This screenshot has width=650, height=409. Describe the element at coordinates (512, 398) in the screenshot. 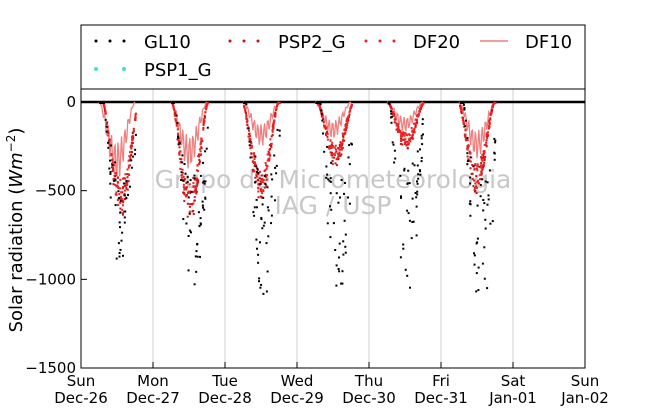

I see `x-tick-label-date: Jan-01` at that location.